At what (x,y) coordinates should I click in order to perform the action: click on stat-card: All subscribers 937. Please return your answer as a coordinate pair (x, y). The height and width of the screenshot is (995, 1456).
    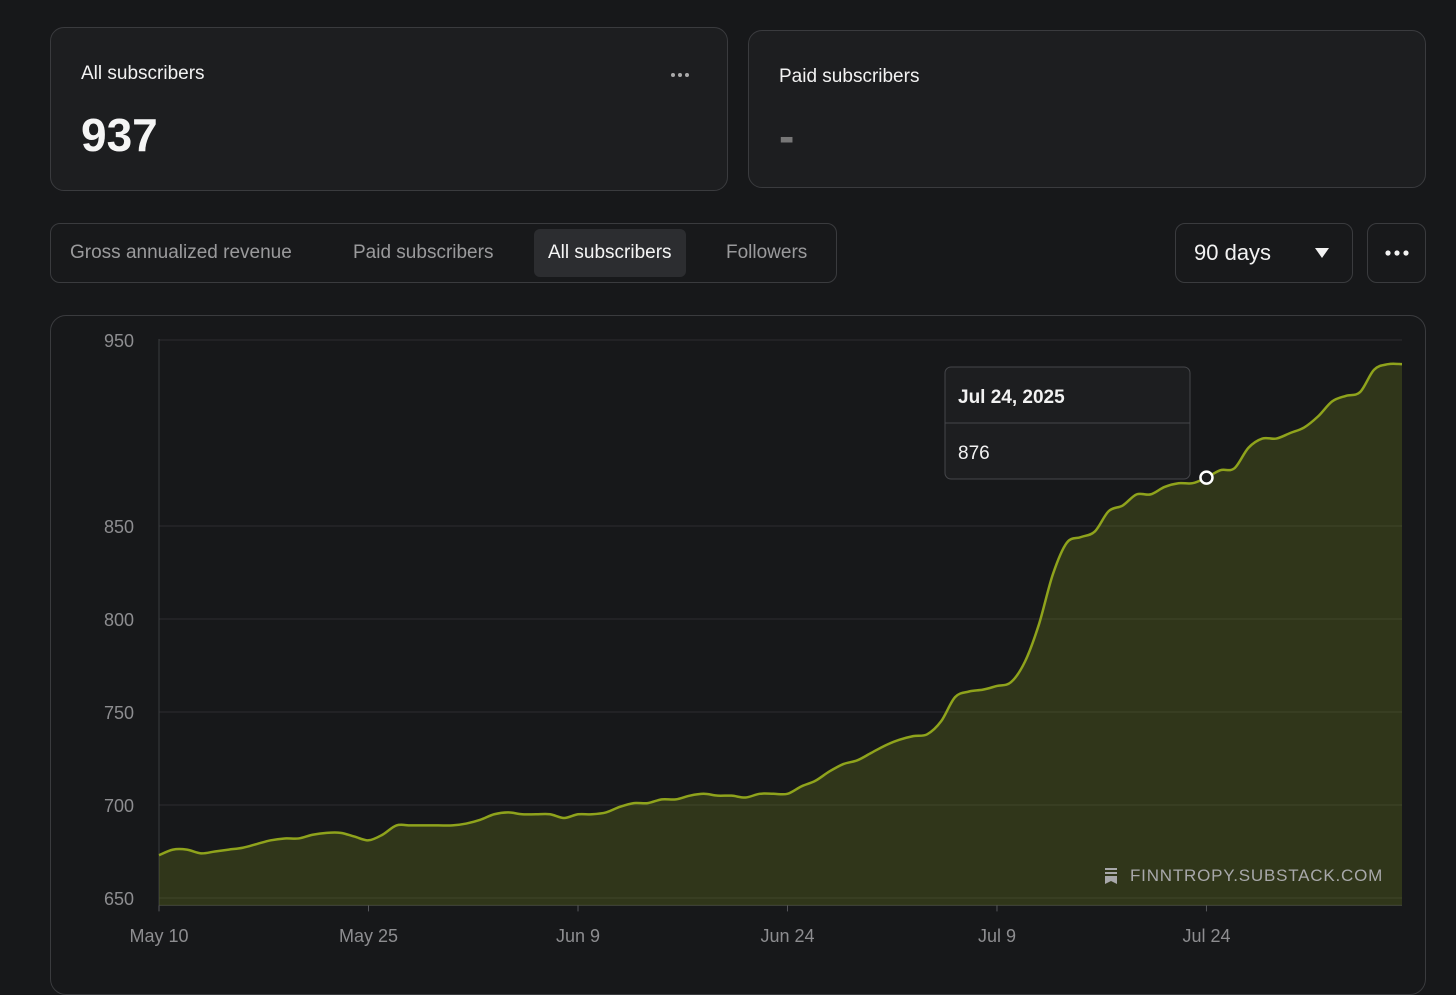
    Looking at the image, I should click on (389, 109).